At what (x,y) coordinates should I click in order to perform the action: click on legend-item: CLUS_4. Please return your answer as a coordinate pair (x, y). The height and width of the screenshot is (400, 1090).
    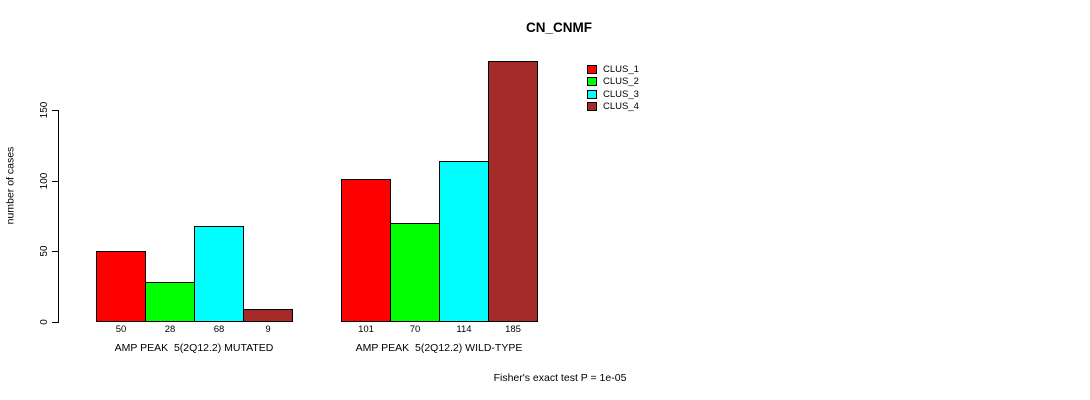
    Looking at the image, I should click on (613, 106).